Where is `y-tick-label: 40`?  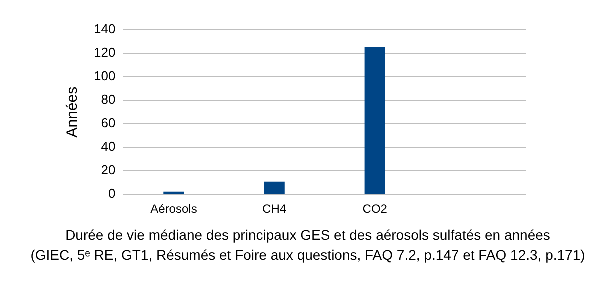 y-tick-label: 40 is located at coordinates (108, 146).